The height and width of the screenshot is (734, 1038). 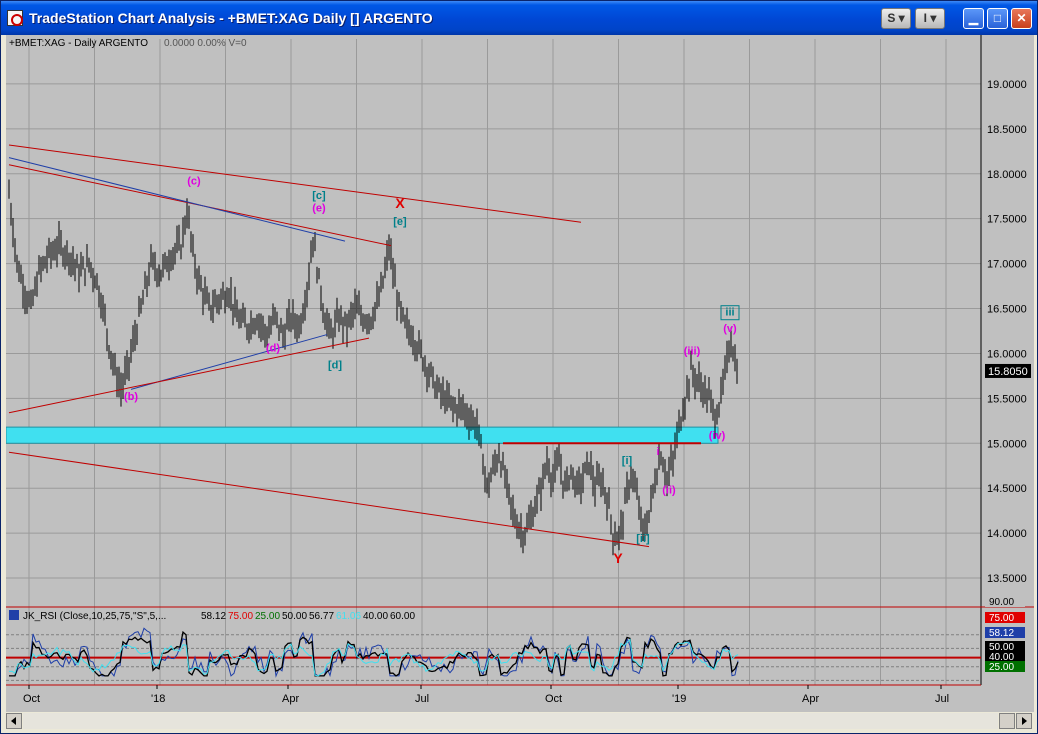 I want to click on support-zone, so click(x=362, y=435).